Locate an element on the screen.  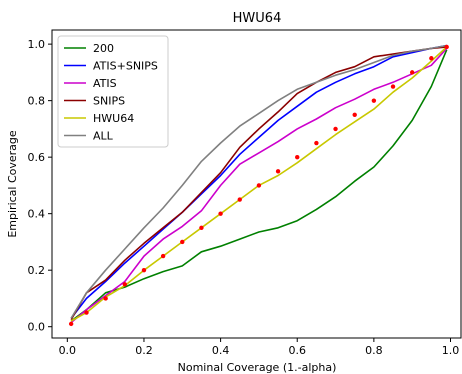
legend-box is located at coordinates (113, 91).